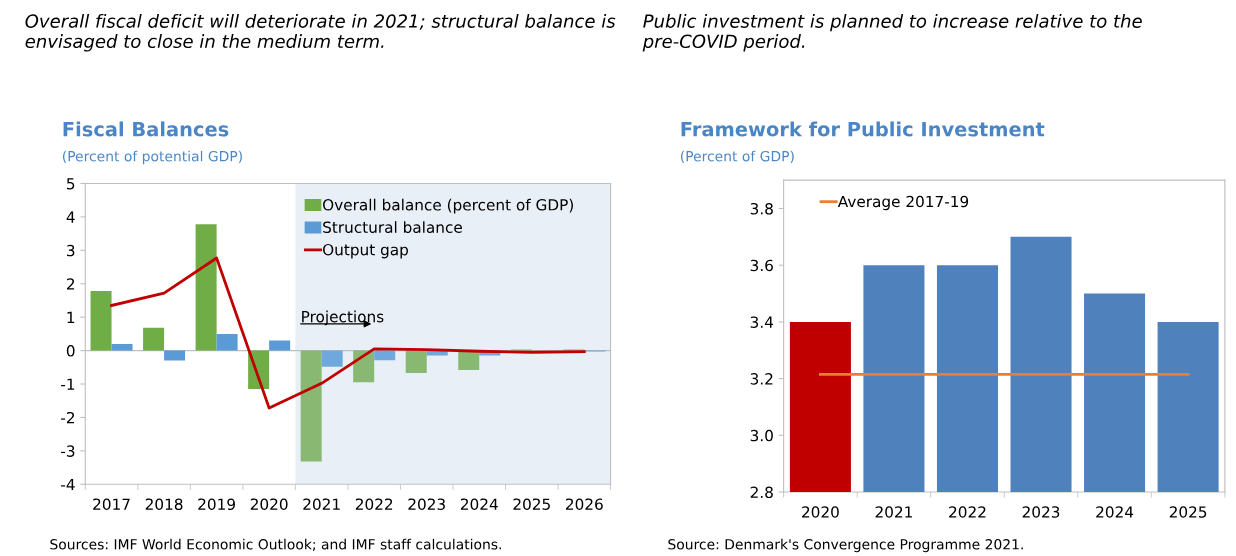 The width and height of the screenshot is (1236, 556). I want to click on text: Overall fiscal deficit will deteriorate in 2021; structural balance is envisaged to close in the medium term., so click(320, 32).